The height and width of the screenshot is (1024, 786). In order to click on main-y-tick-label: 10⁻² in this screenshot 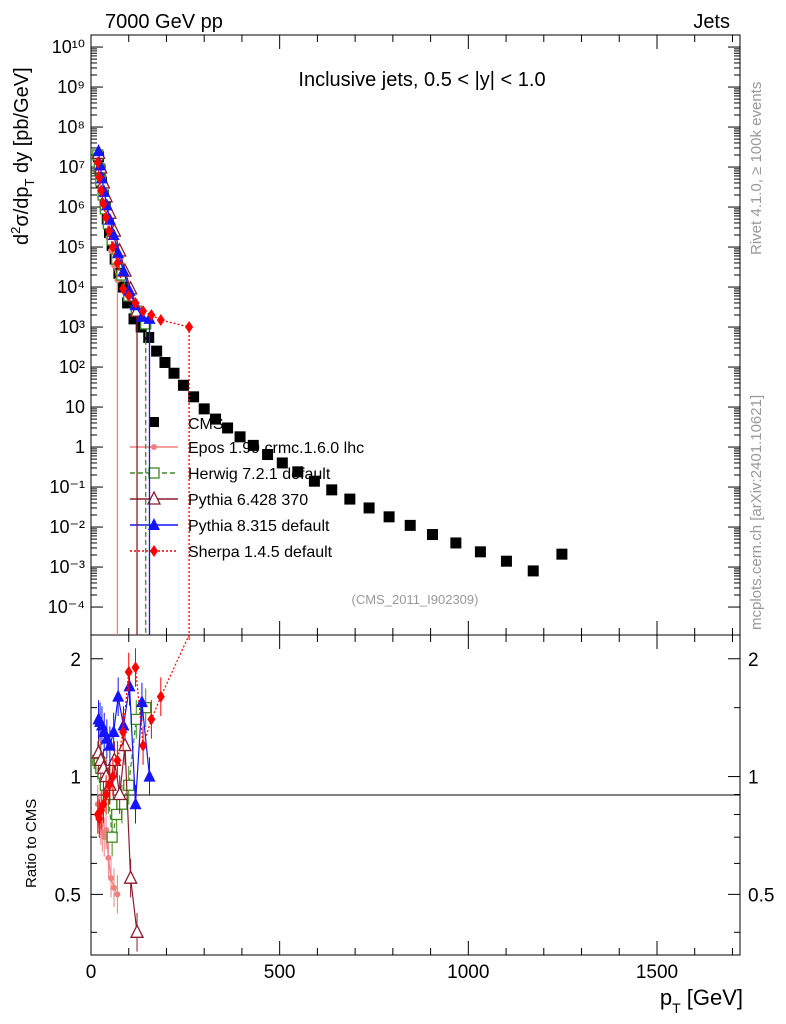, I will do `click(67, 527)`.